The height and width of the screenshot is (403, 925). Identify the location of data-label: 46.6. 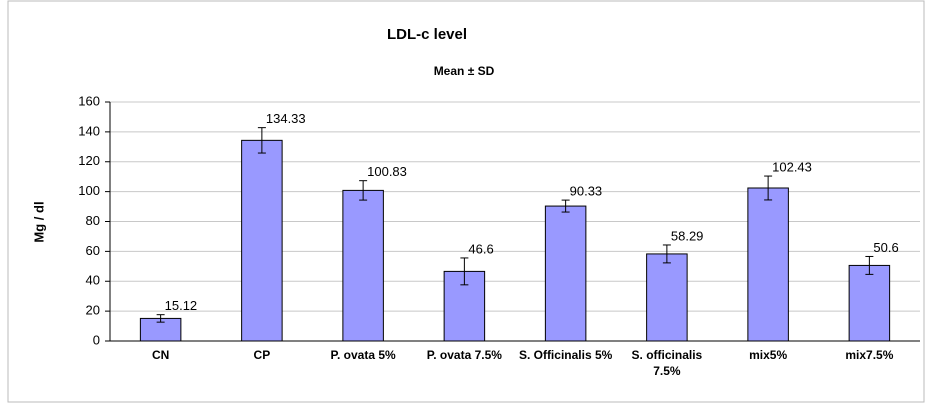
(480, 248).